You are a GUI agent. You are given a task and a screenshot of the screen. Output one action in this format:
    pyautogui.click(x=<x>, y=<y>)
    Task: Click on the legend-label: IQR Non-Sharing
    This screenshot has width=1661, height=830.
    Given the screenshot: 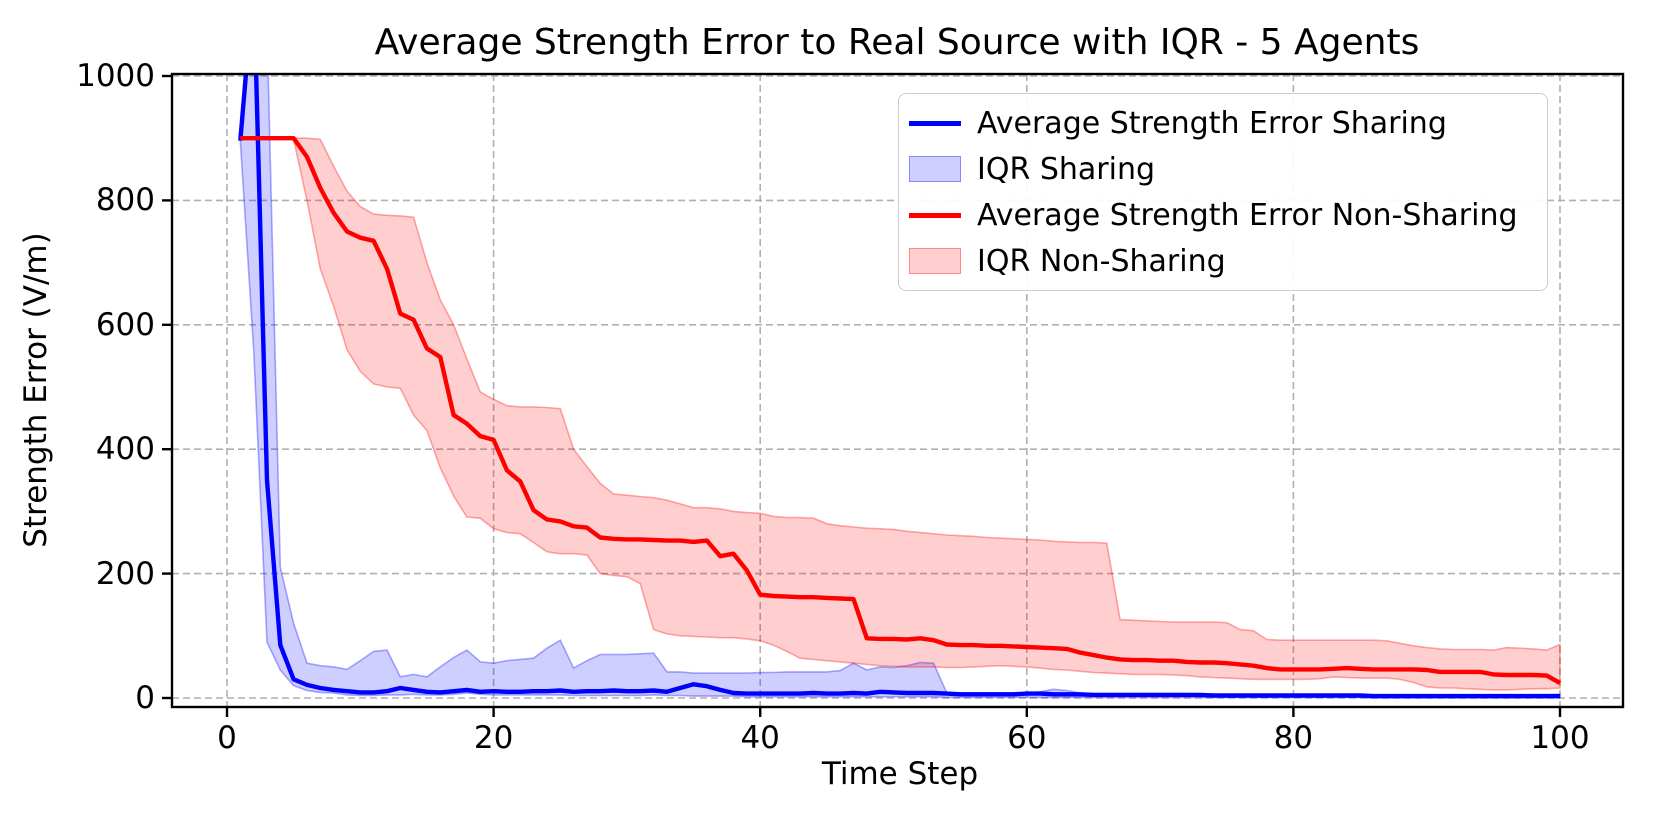 What is the action you would take?
    pyautogui.click(x=1101, y=261)
    